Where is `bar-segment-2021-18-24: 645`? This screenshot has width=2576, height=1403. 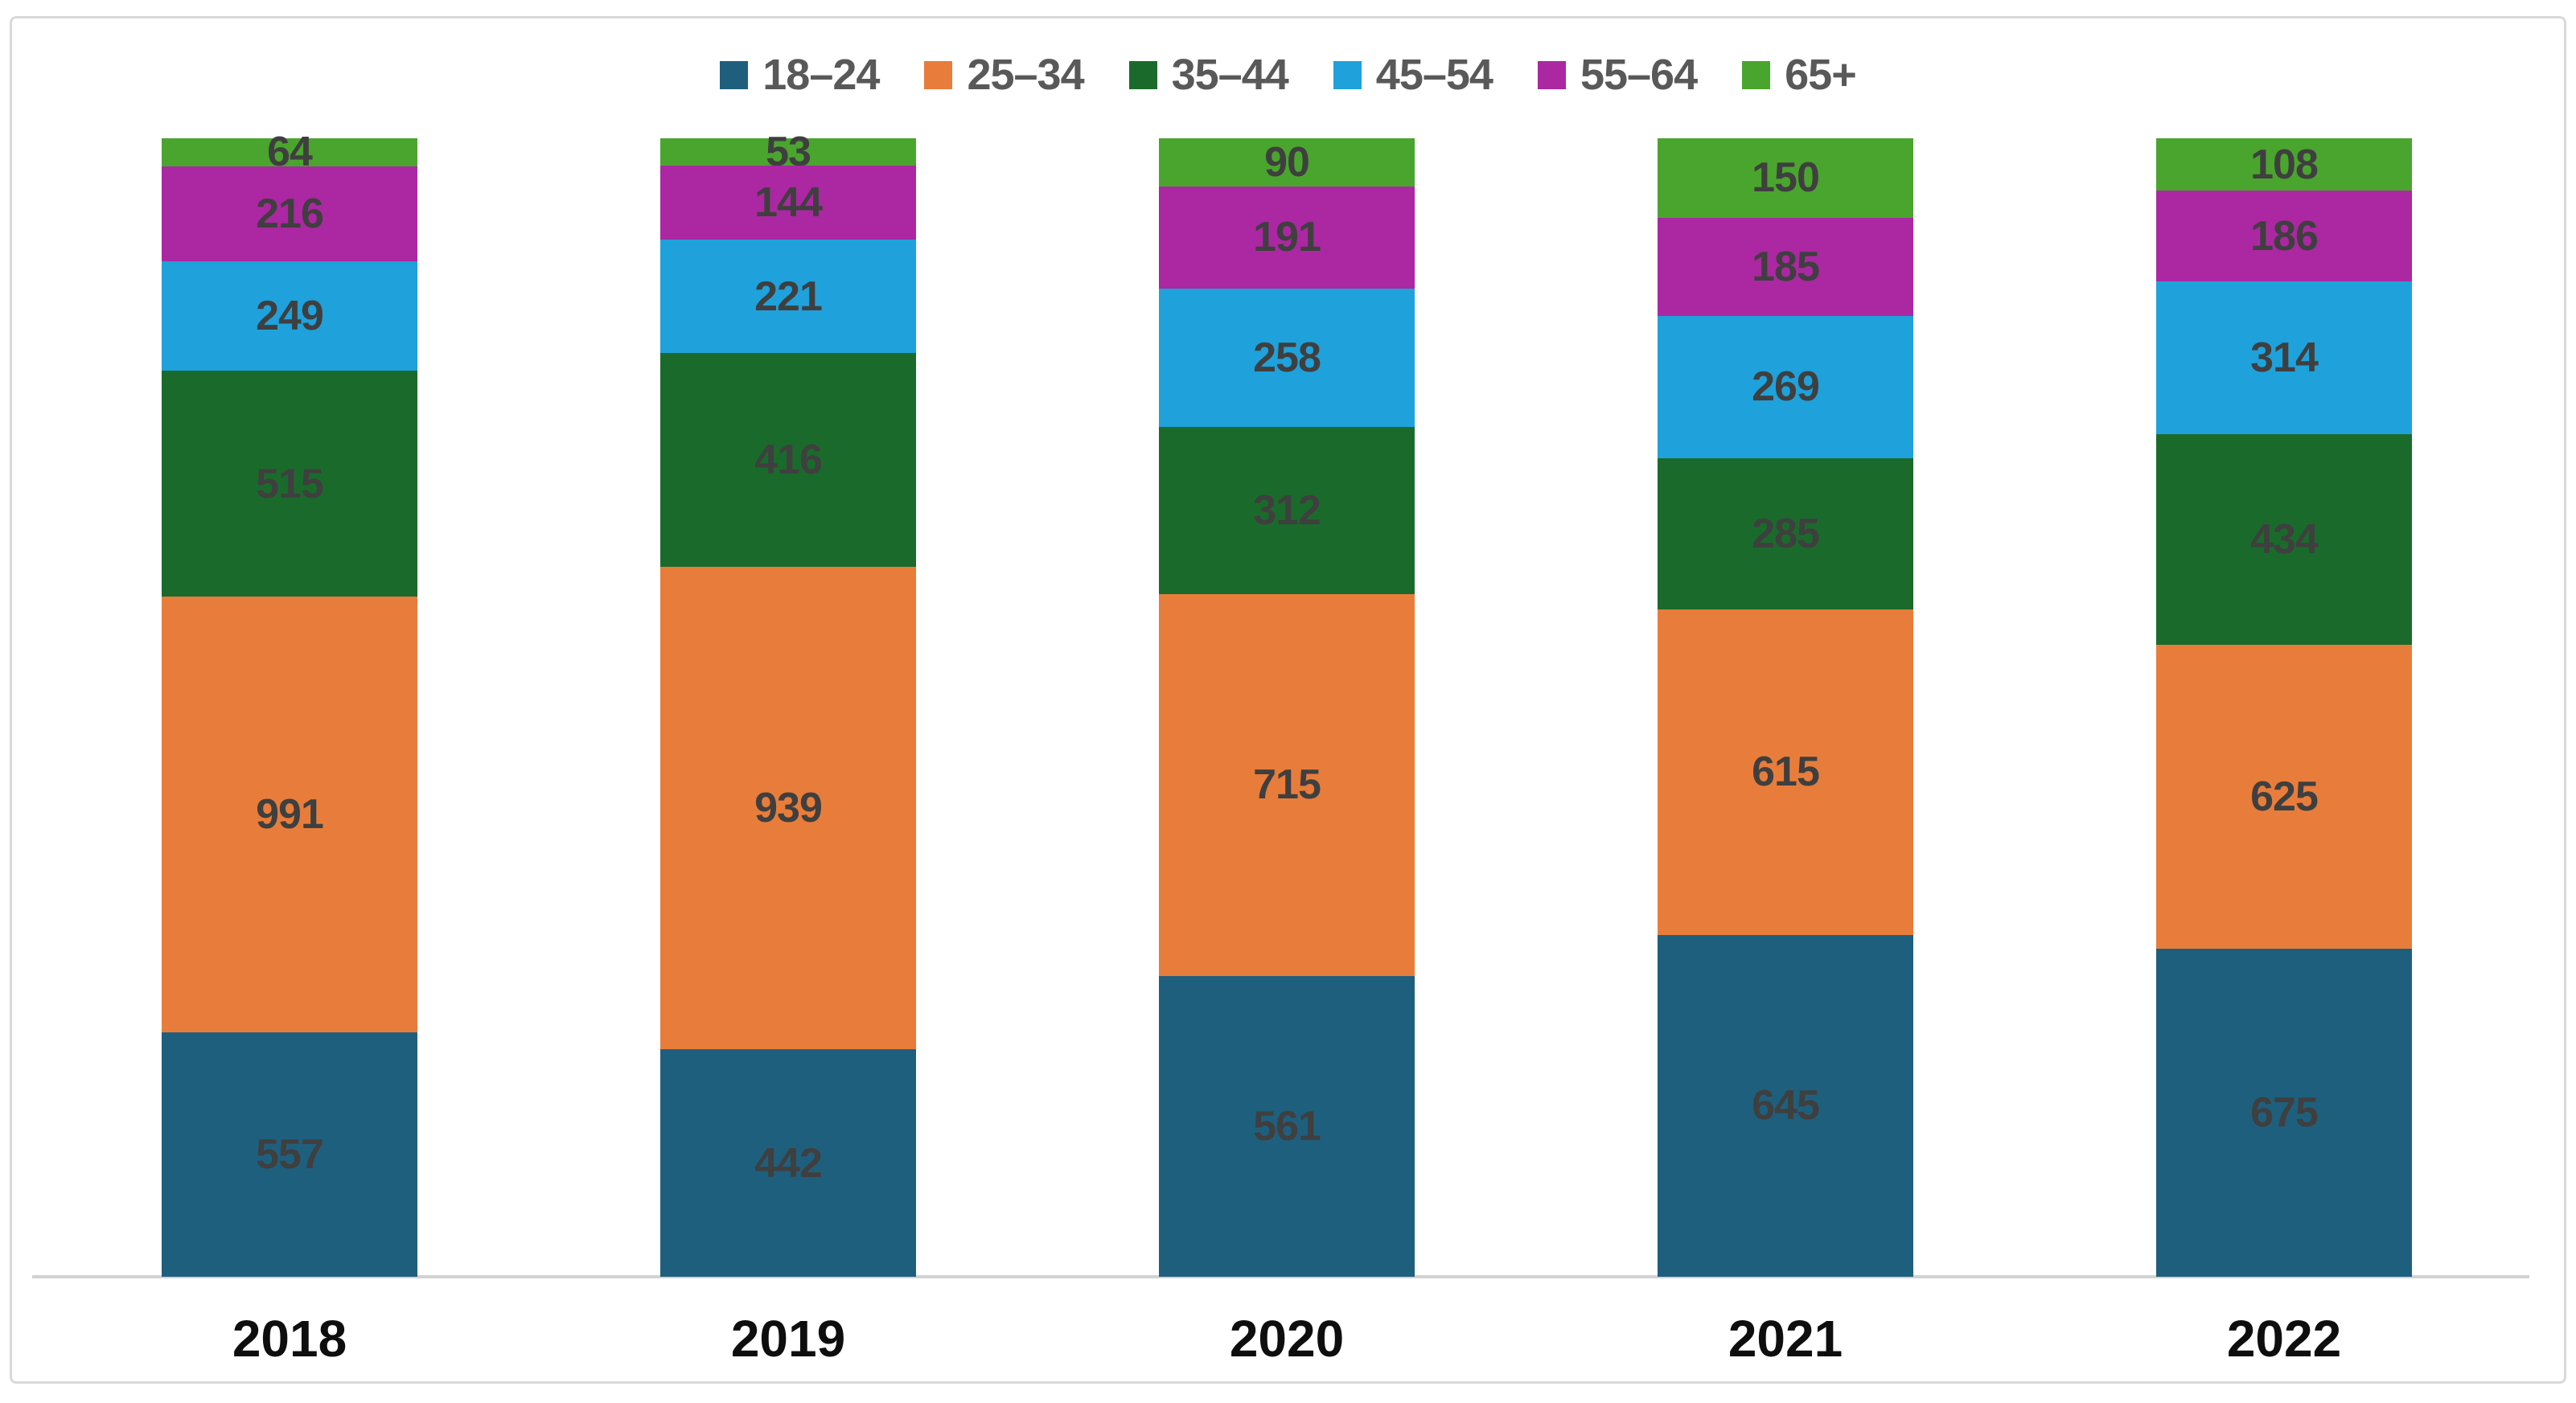 bar-segment-2021-18-24: 645 is located at coordinates (1785, 1105).